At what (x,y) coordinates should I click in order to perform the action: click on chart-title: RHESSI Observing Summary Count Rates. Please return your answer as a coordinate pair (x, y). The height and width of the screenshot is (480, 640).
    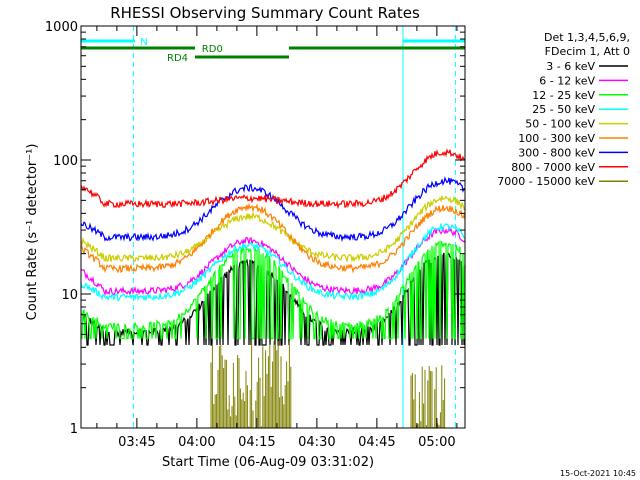
    Looking at the image, I should click on (265, 13).